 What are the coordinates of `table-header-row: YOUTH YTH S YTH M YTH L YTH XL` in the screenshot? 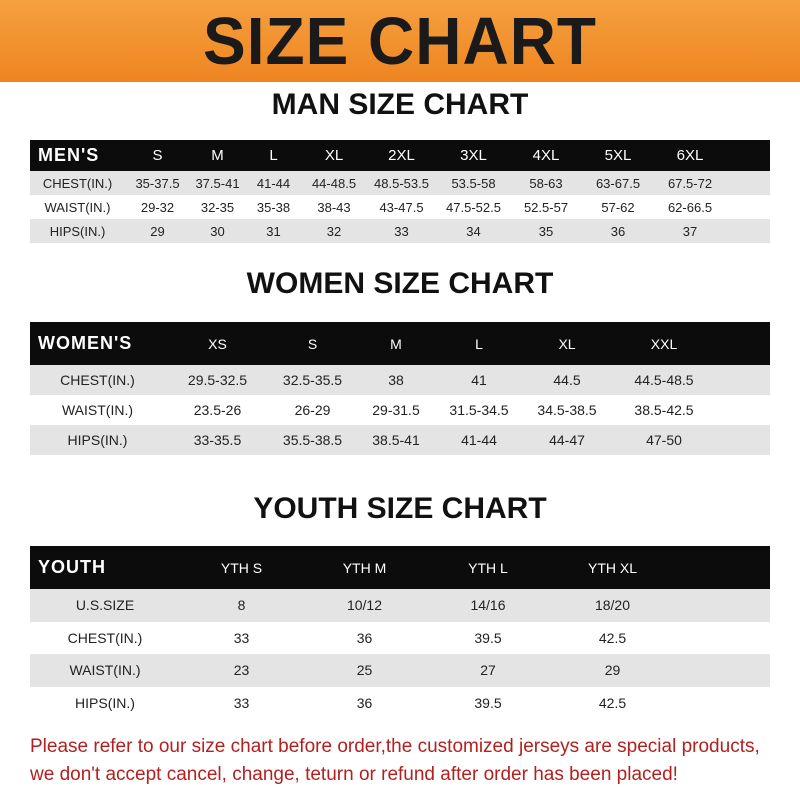 It's located at (400, 567).